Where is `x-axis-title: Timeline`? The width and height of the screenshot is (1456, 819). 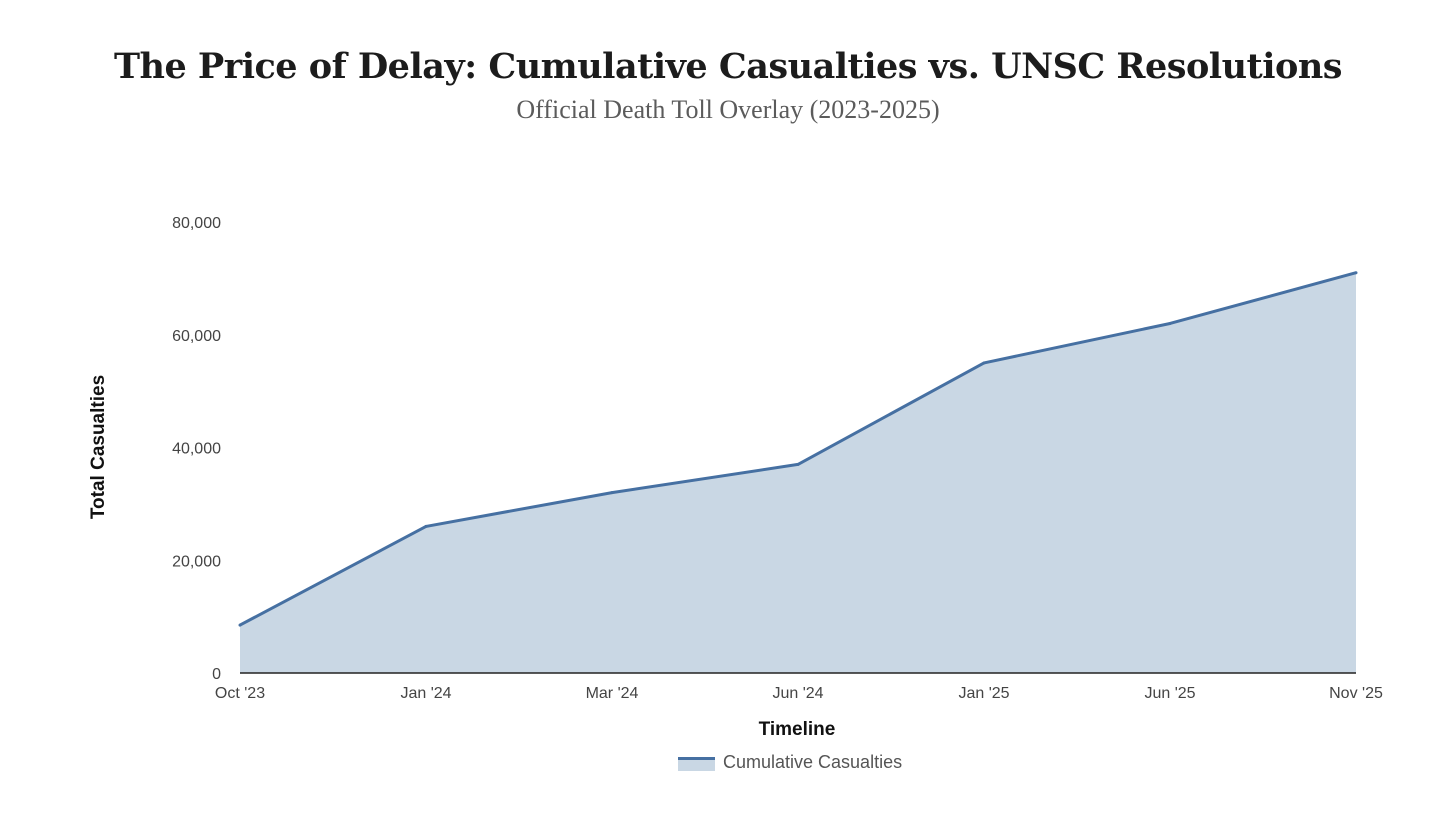 x-axis-title: Timeline is located at coordinates (797, 729).